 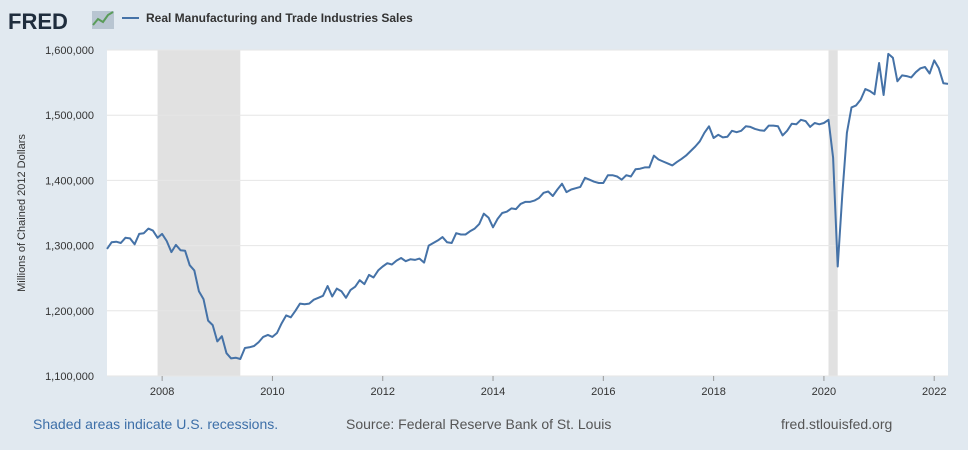 I want to click on recession-note: Shaded areas indicate U.S. recessions., so click(x=156, y=424).